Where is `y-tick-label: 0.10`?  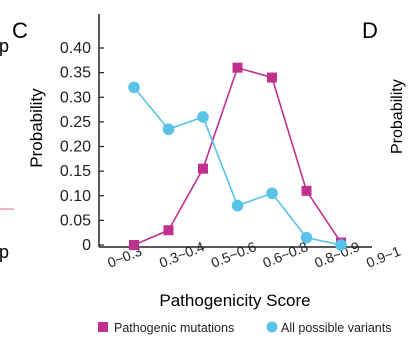 y-tick-label: 0.10 is located at coordinates (75, 196).